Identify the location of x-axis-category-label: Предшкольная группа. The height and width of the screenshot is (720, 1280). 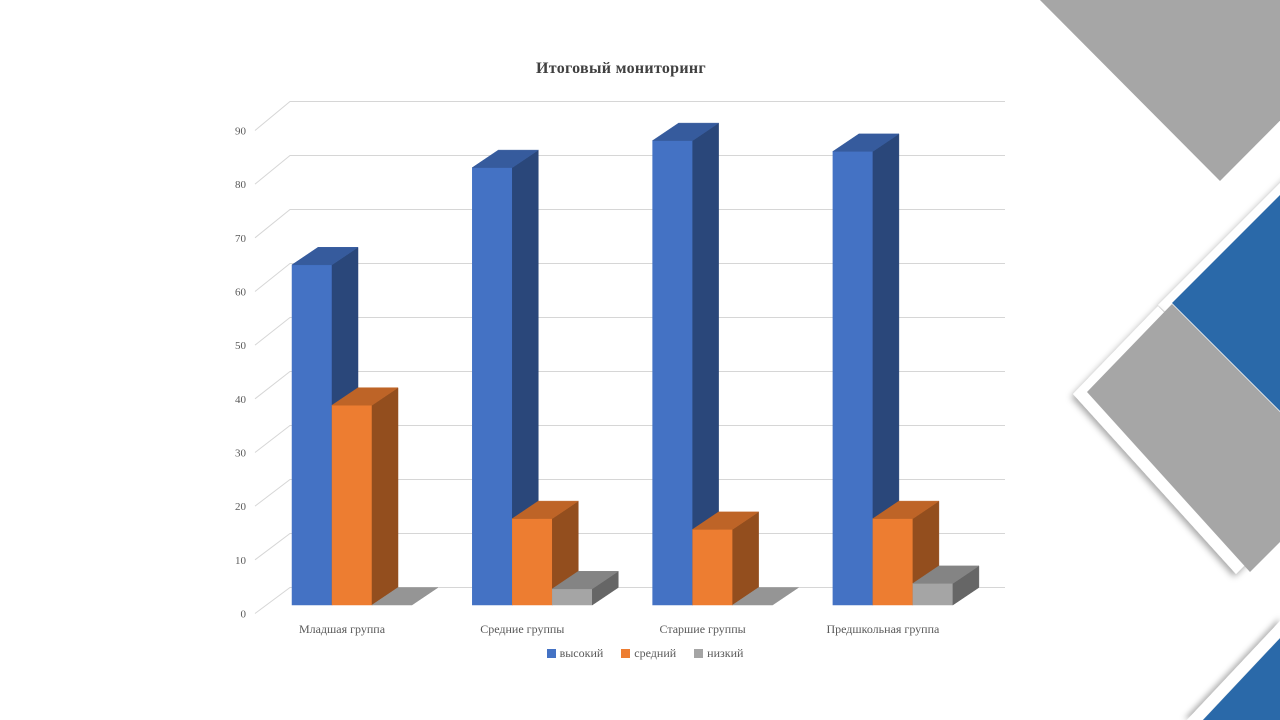
(883, 629).